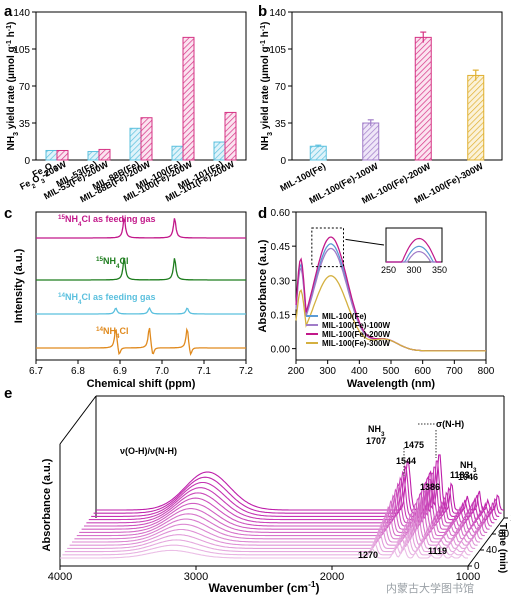 This screenshot has width=511, height=600. What do you see at coordinates (328, 247) in the screenshot?
I see `zoom-box` at bounding box center [328, 247].